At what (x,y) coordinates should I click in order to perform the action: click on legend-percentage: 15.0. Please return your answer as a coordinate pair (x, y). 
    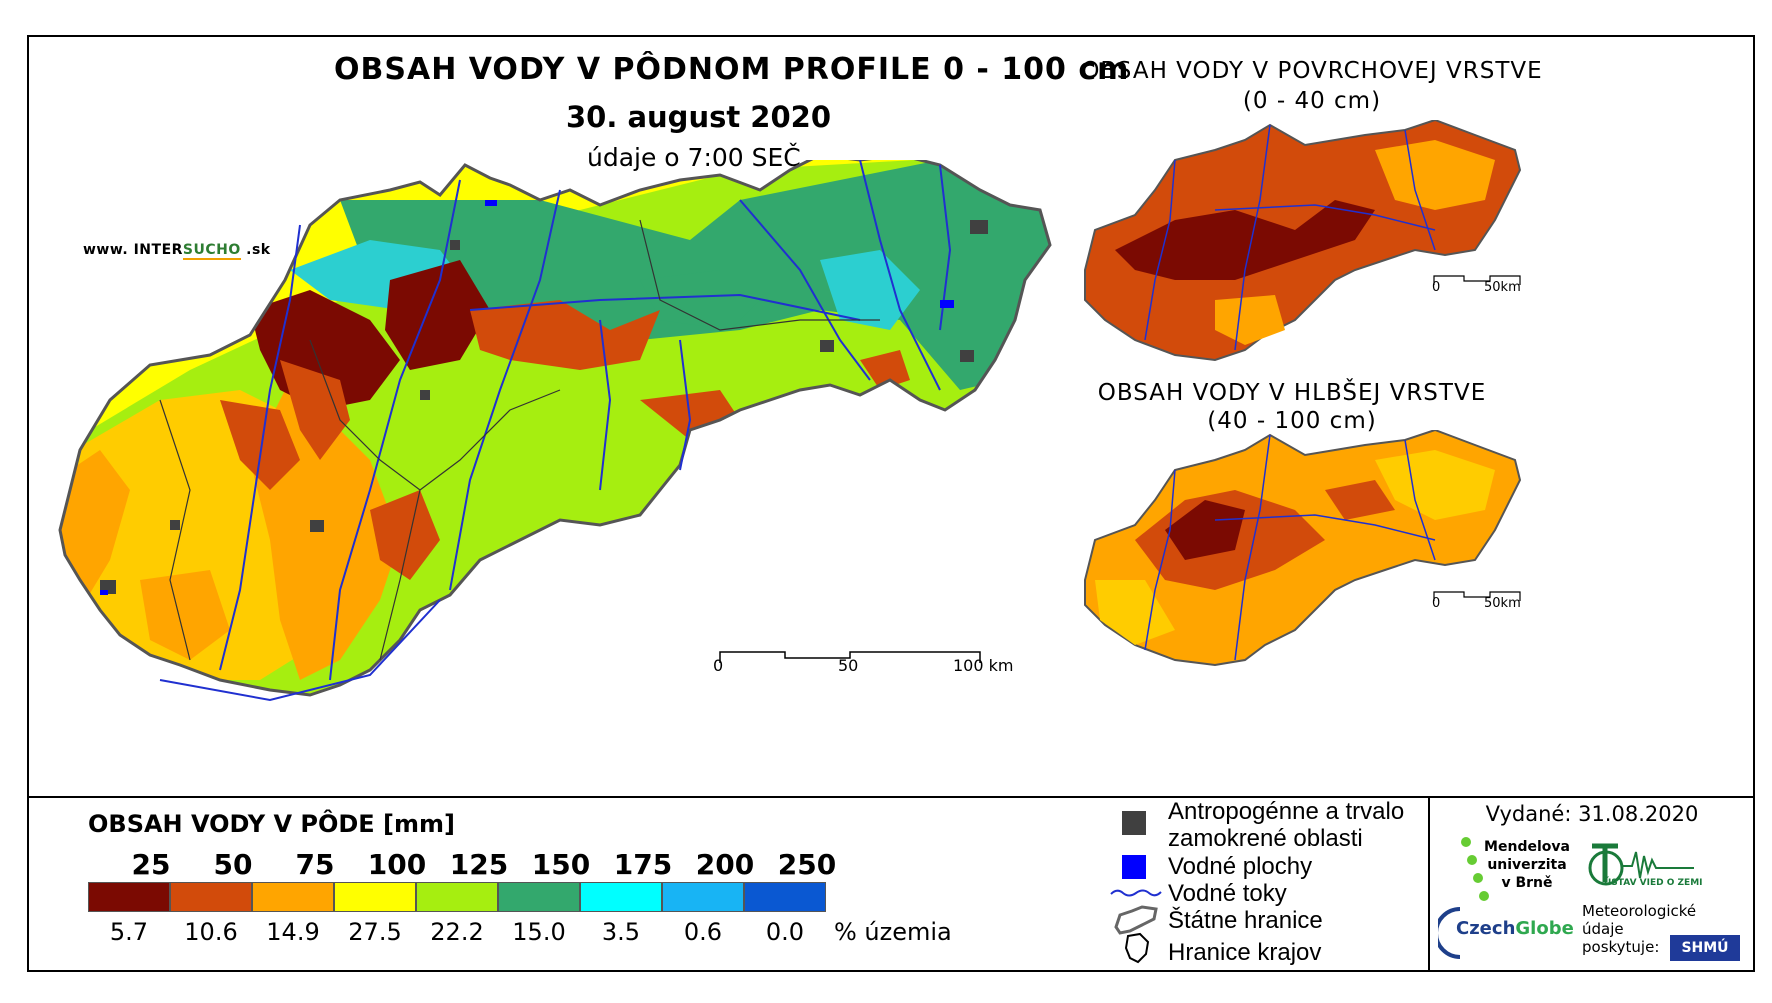
    Looking at the image, I should click on (539, 932).